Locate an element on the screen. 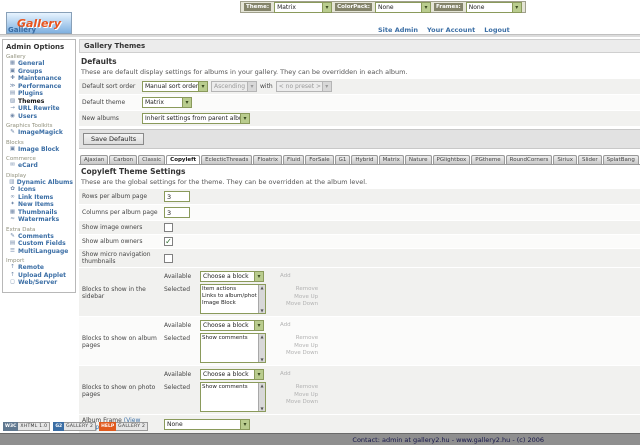 This screenshot has height=445, width=640. sidebar-item-multilanguage: ☰ MultiLanguage is located at coordinates (39, 252).